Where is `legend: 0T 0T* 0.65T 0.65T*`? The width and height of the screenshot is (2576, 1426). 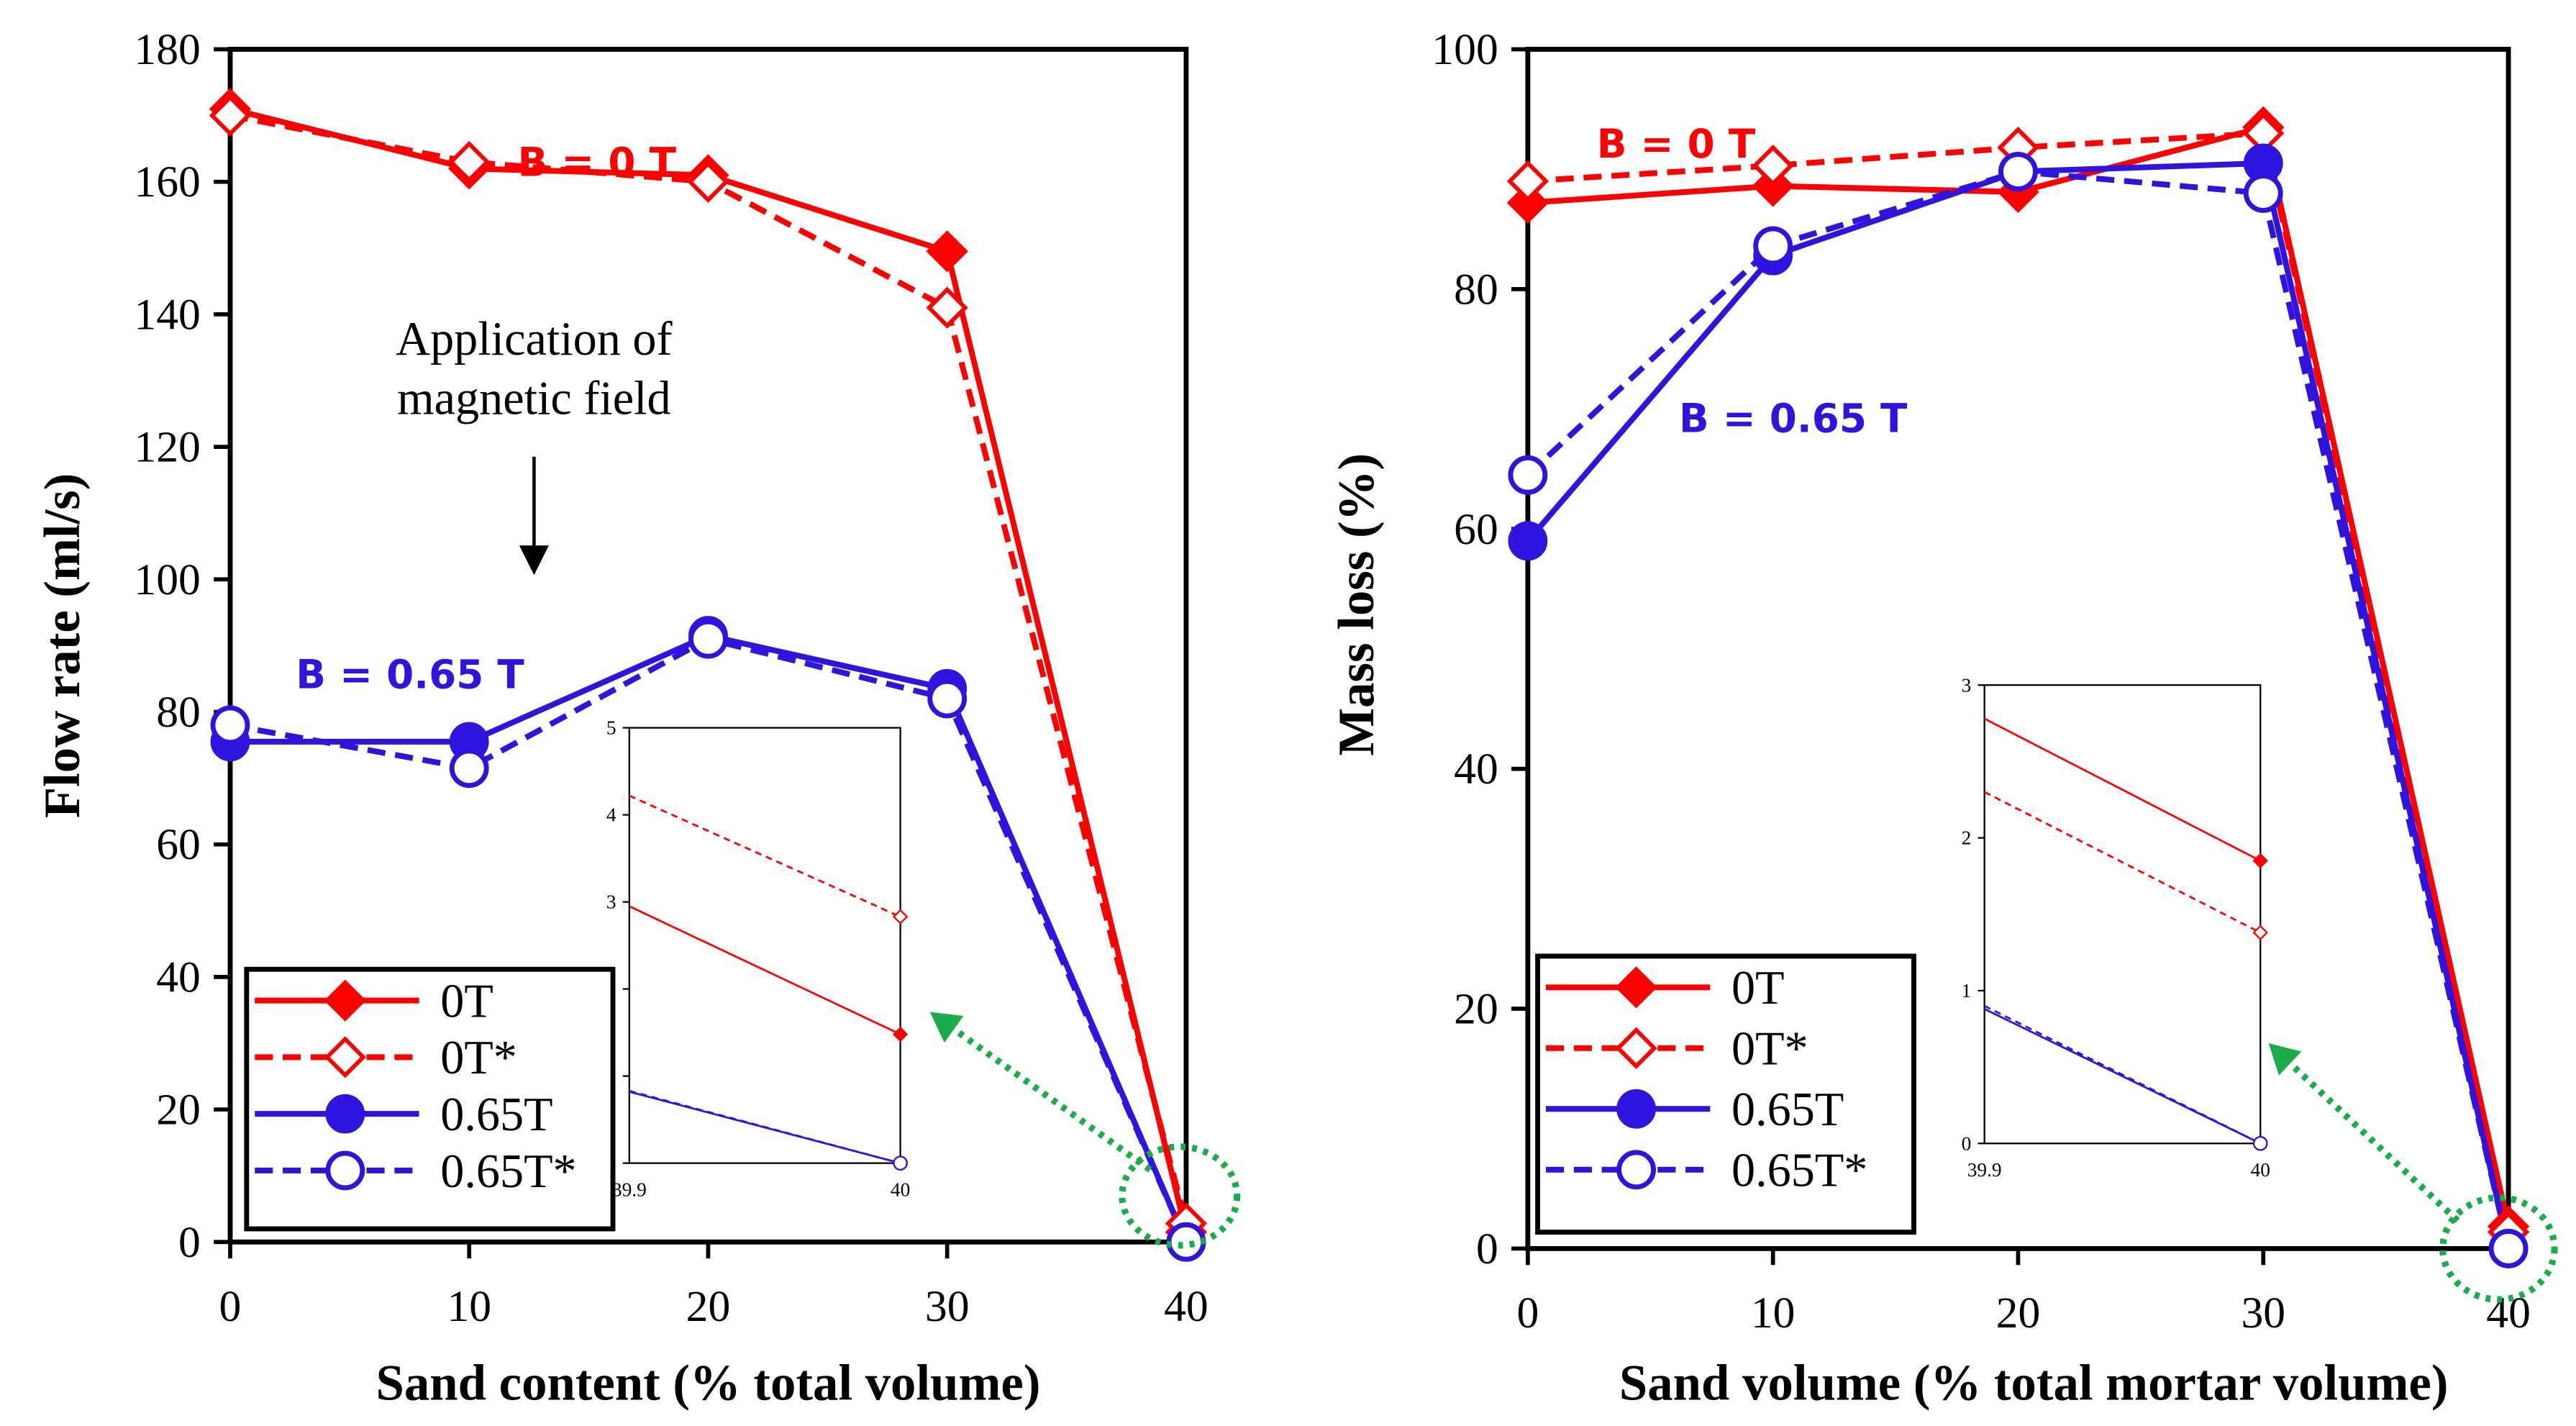 legend: 0T 0T* 0.65T 0.65T* is located at coordinates (1725, 1094).